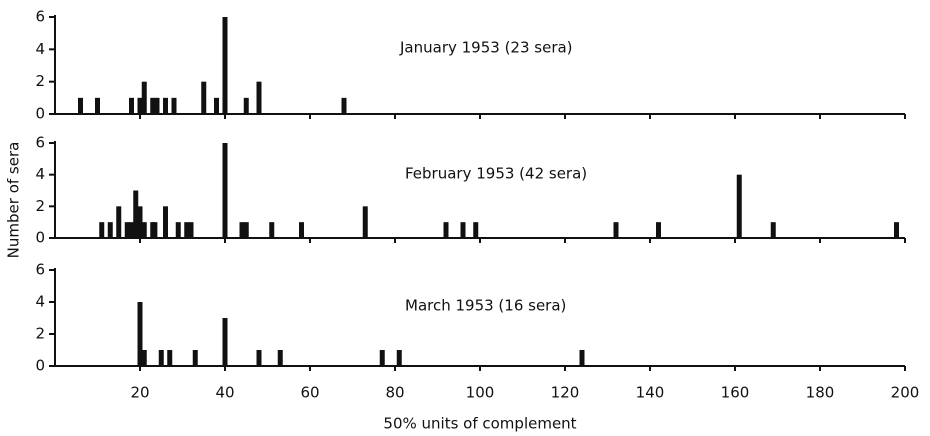 The image size is (930, 436). Describe the element at coordinates (496, 174) in the screenshot. I see `panel-title: February 1953 (42 sera)` at that location.